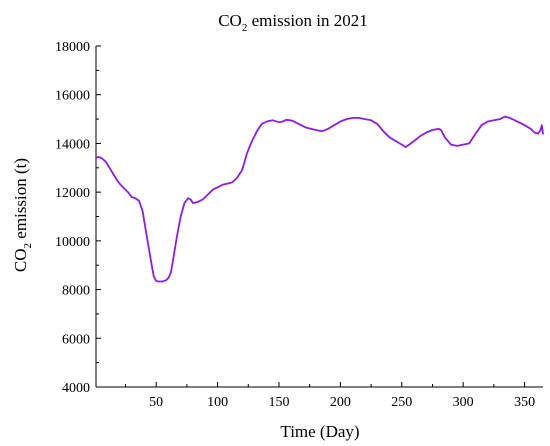 This screenshot has height=446, width=550. What do you see at coordinates (156, 402) in the screenshot?
I see `x-tick-label: 50` at bounding box center [156, 402].